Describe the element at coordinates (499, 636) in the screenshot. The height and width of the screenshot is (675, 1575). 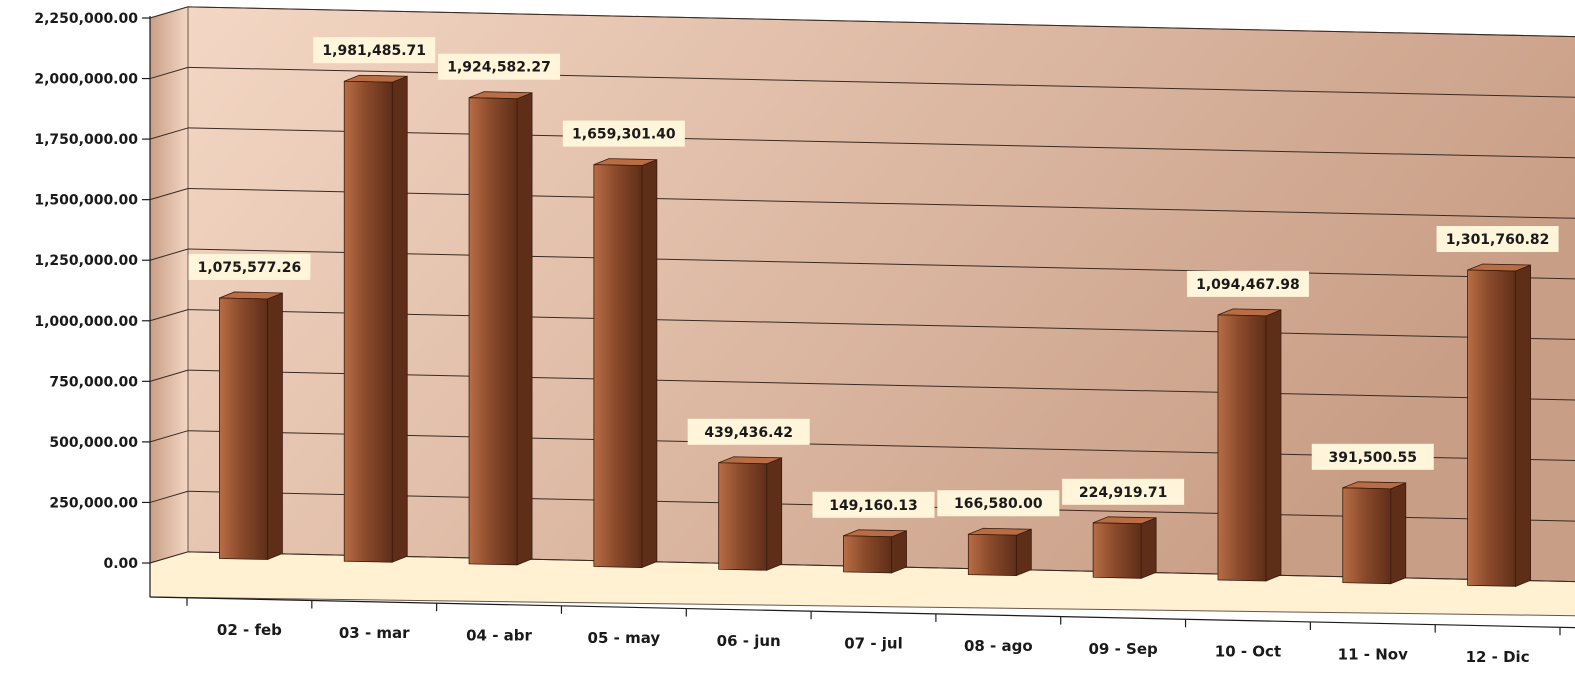
I see `x-tick-label: 04 - abr` at that location.